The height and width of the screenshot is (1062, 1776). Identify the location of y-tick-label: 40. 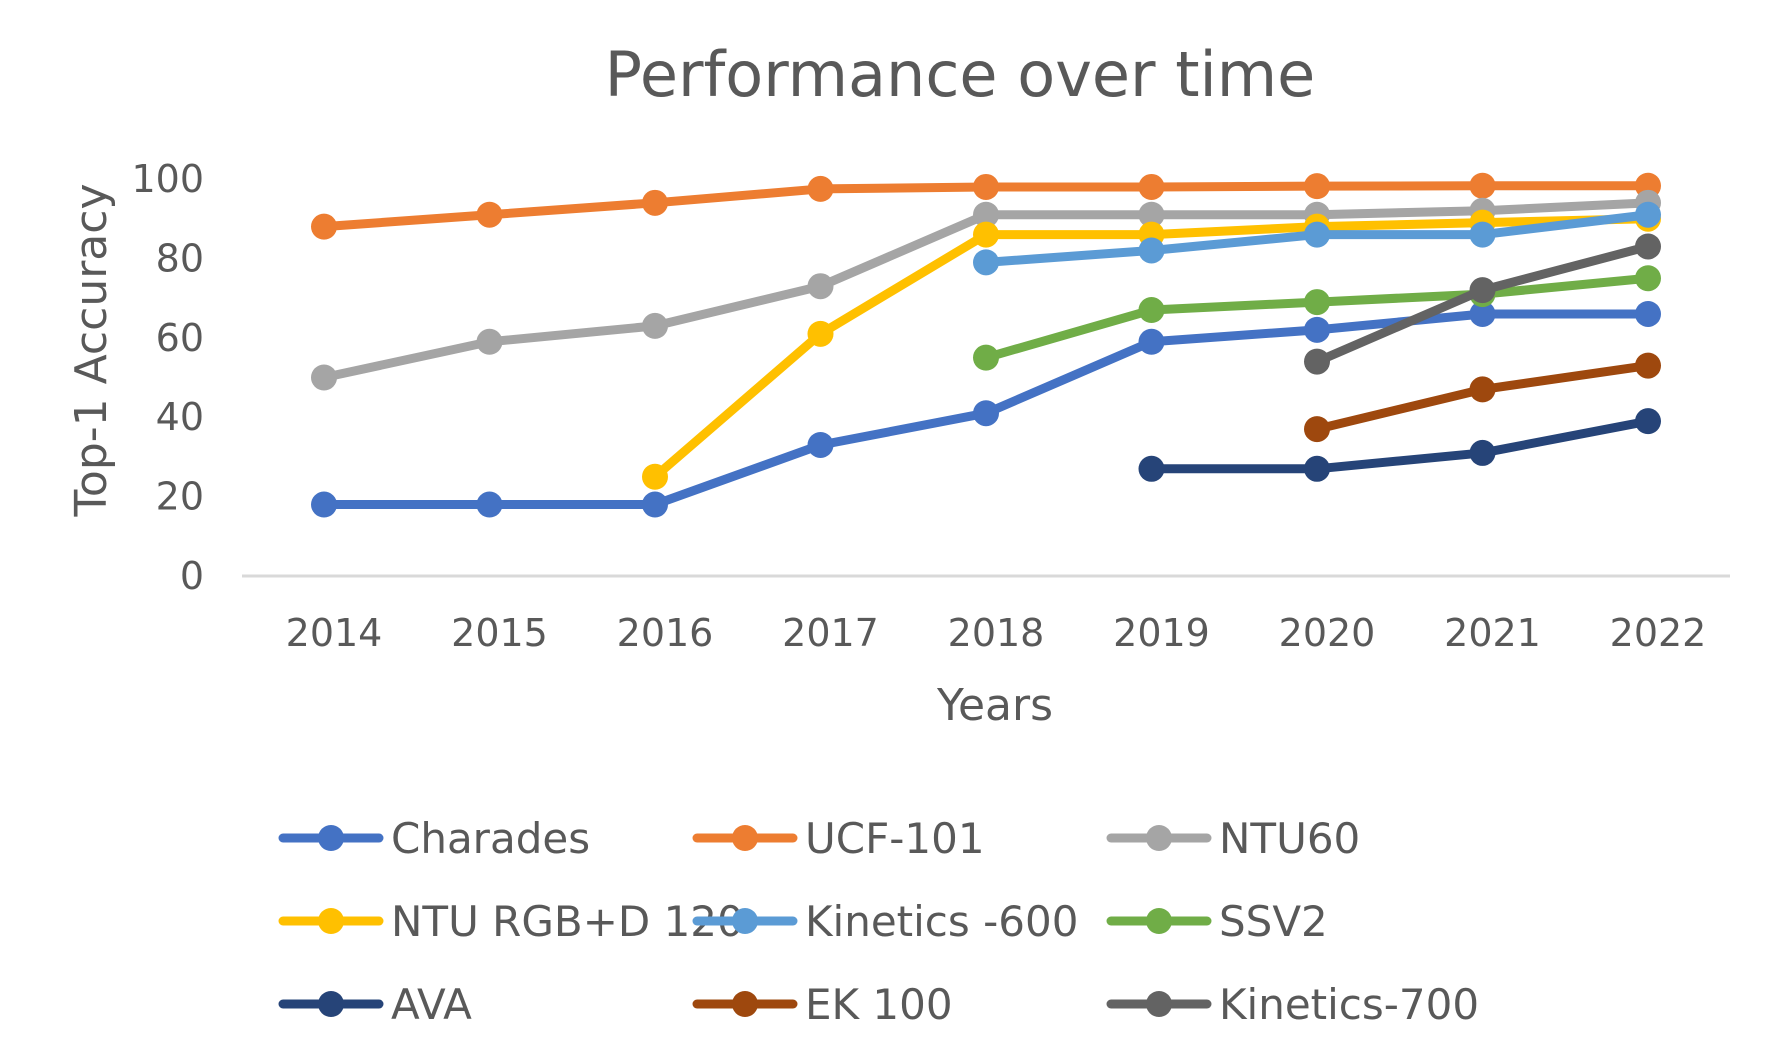
(180, 417).